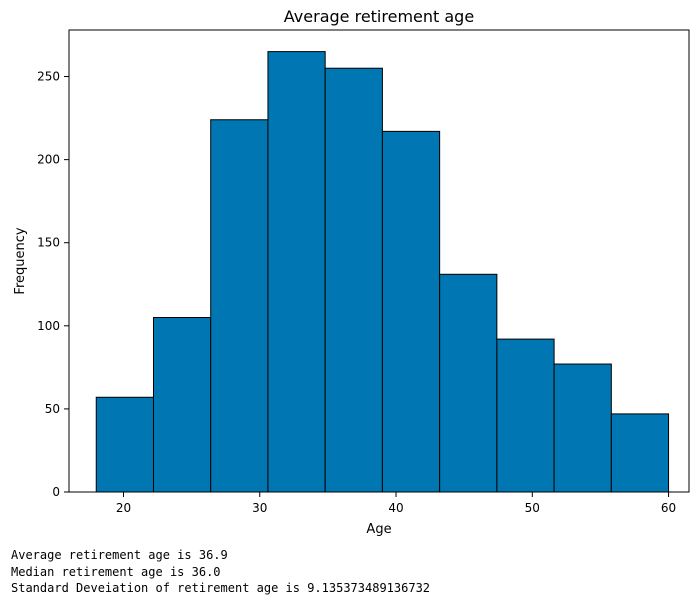 The height and width of the screenshot is (604, 698). Describe the element at coordinates (119, 555) in the screenshot. I see `output-line-average: Average retirement age is 36.9` at that location.